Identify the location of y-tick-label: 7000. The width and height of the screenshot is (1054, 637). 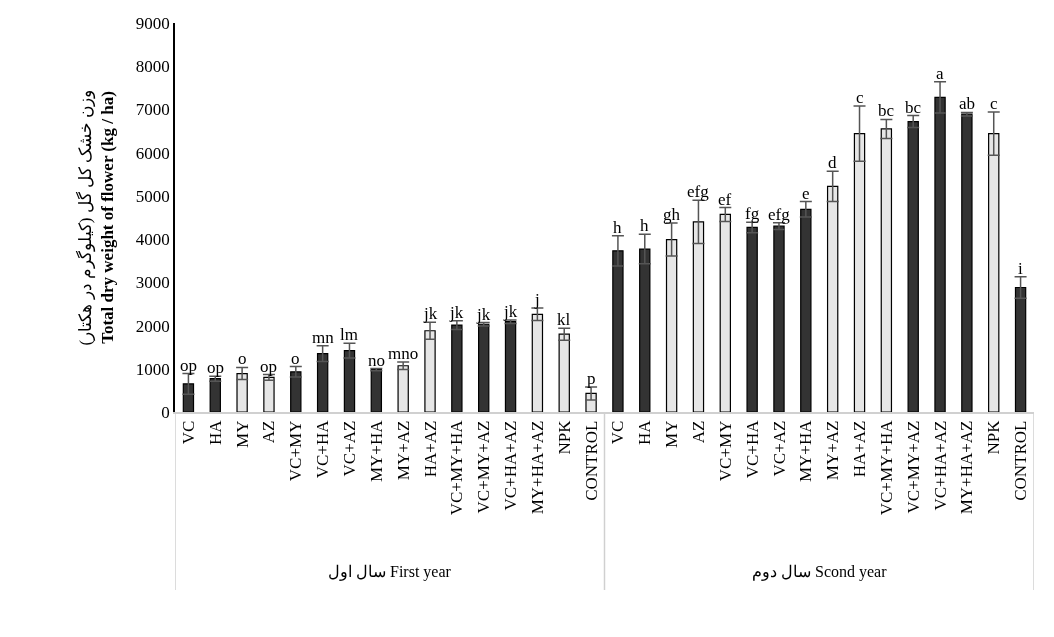
(152, 110).